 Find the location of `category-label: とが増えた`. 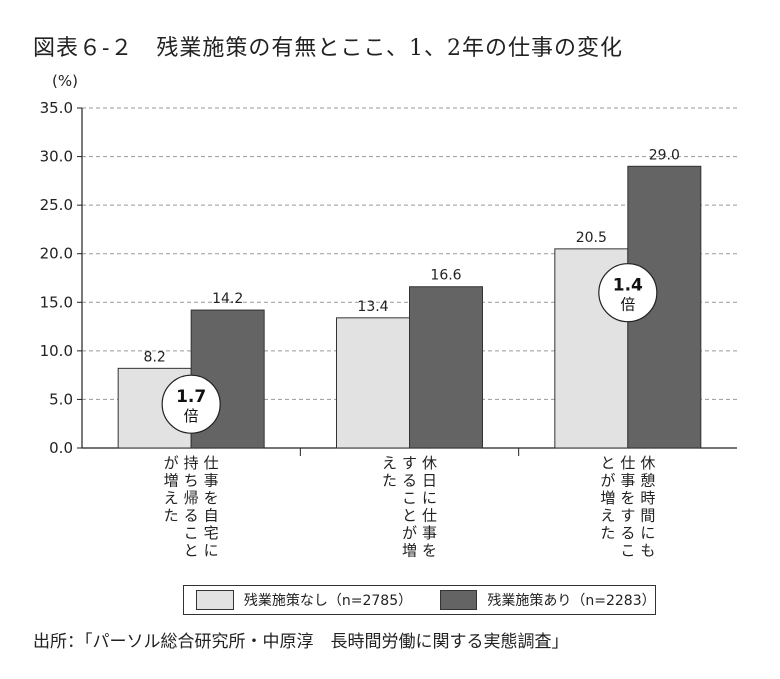

category-label: とが増えた is located at coordinates (607, 498).